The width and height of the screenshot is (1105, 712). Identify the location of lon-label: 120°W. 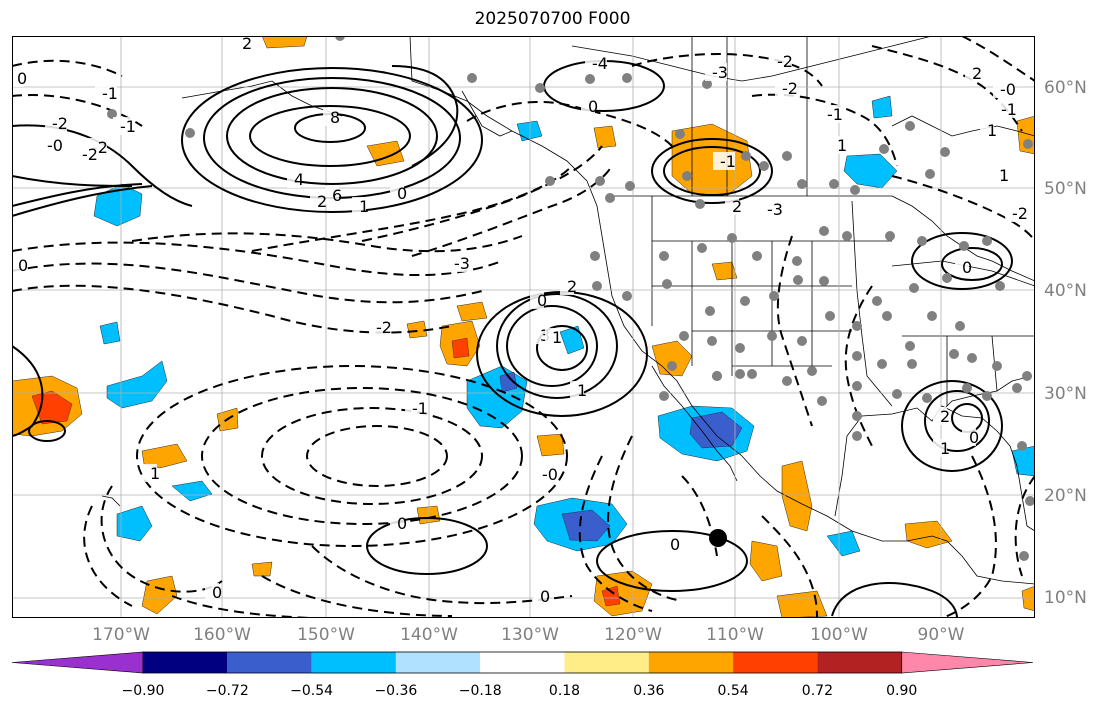
(633, 635).